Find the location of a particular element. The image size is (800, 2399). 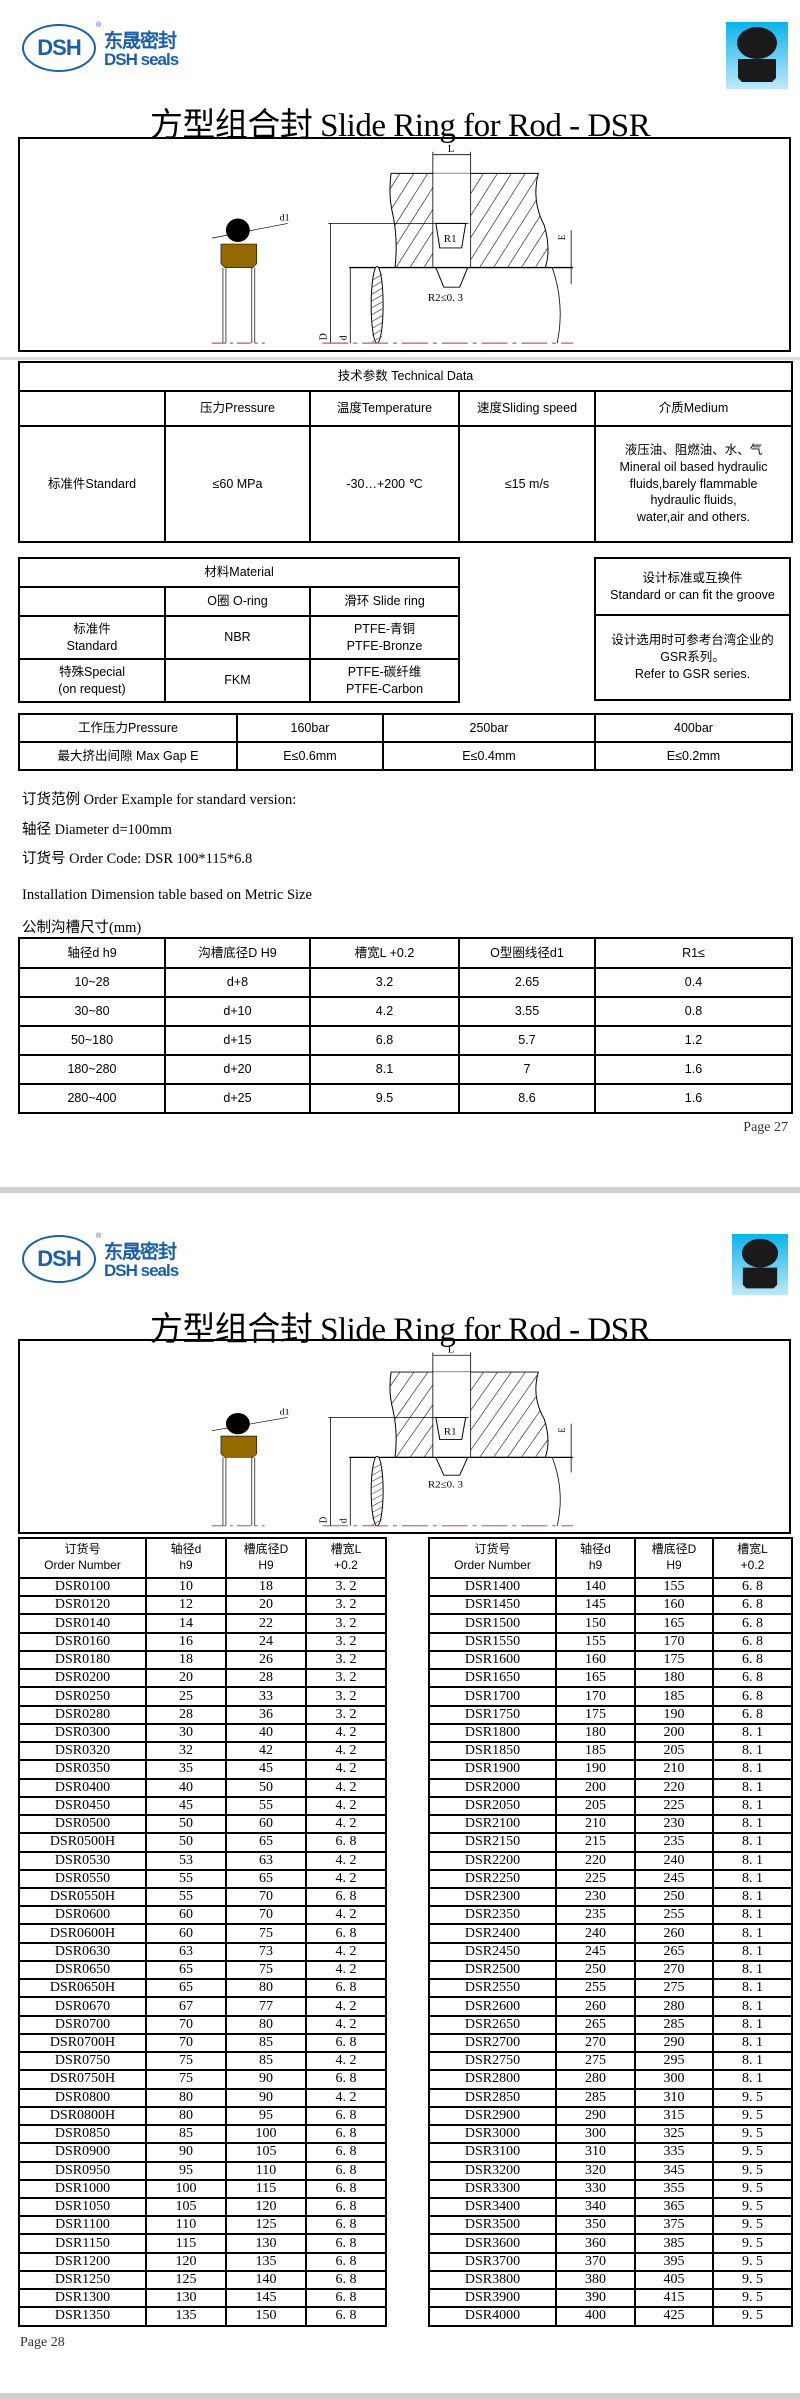

order-number: DSR1900 is located at coordinates (492, 1769).